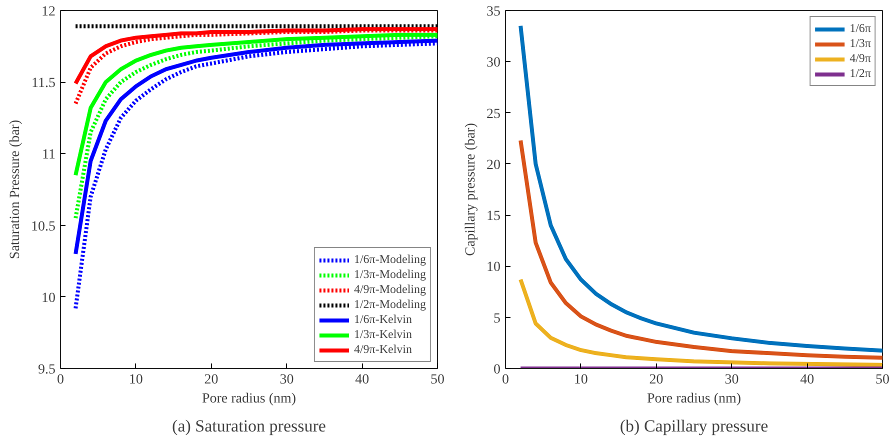  I want to click on legend-label: 1/2π, so click(860, 73).